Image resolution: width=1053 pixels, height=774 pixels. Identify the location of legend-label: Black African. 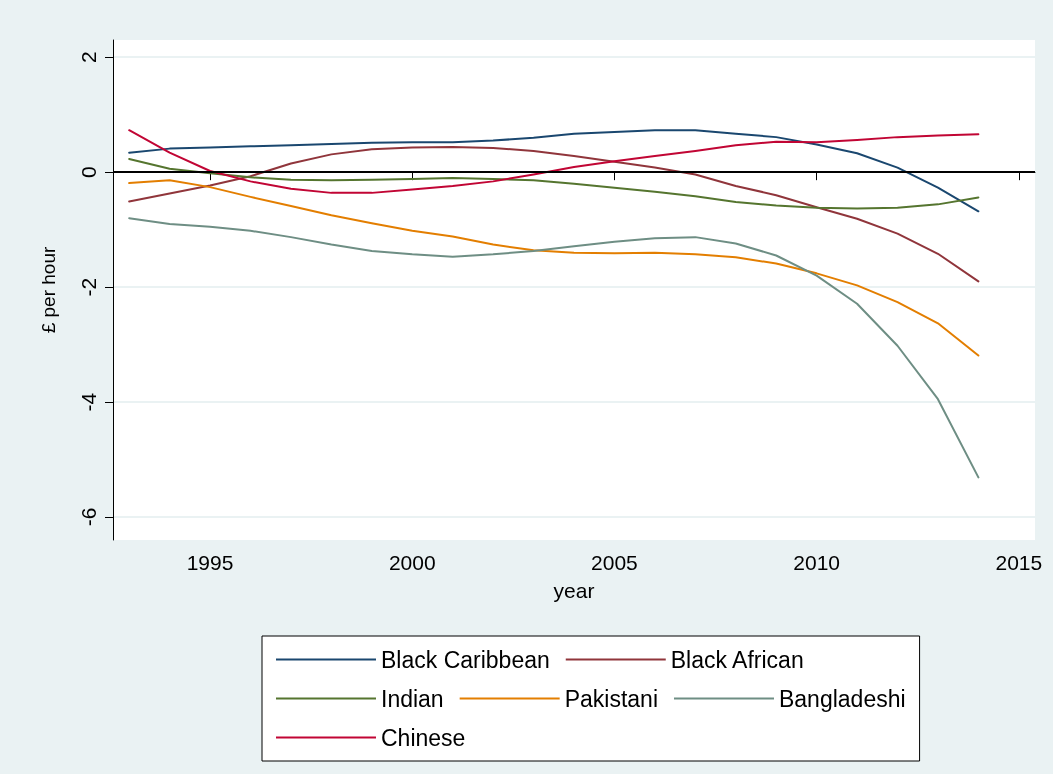
(737, 659).